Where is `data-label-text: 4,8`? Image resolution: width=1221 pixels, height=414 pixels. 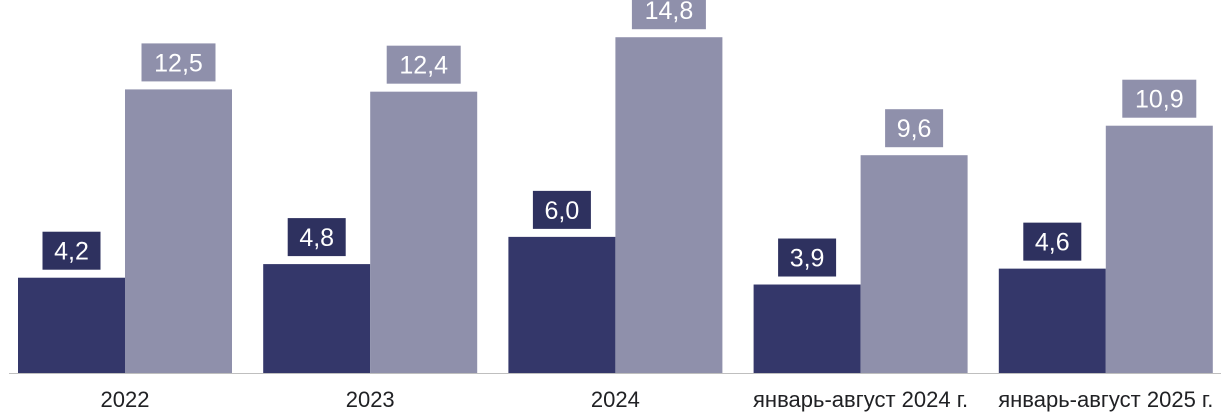 data-label-text: 4,8 is located at coordinates (316, 238).